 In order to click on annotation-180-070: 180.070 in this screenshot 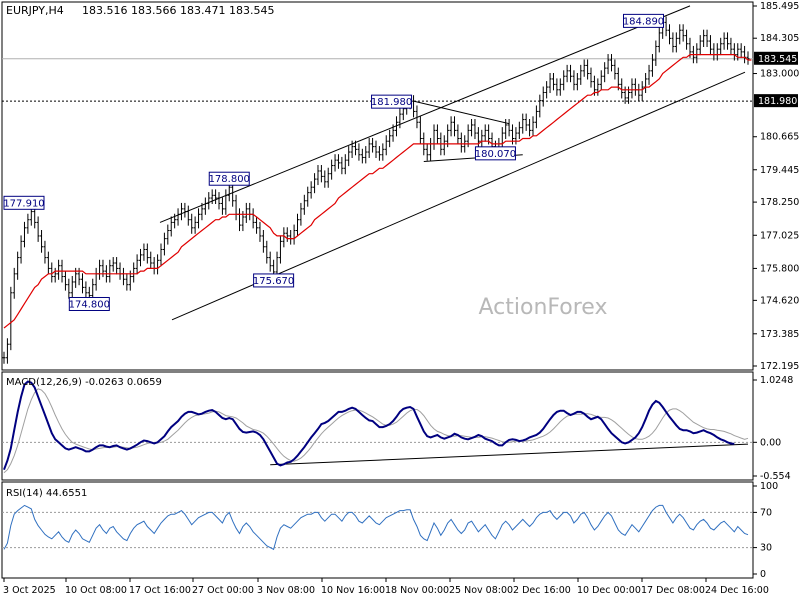, I will do `click(495, 153)`.